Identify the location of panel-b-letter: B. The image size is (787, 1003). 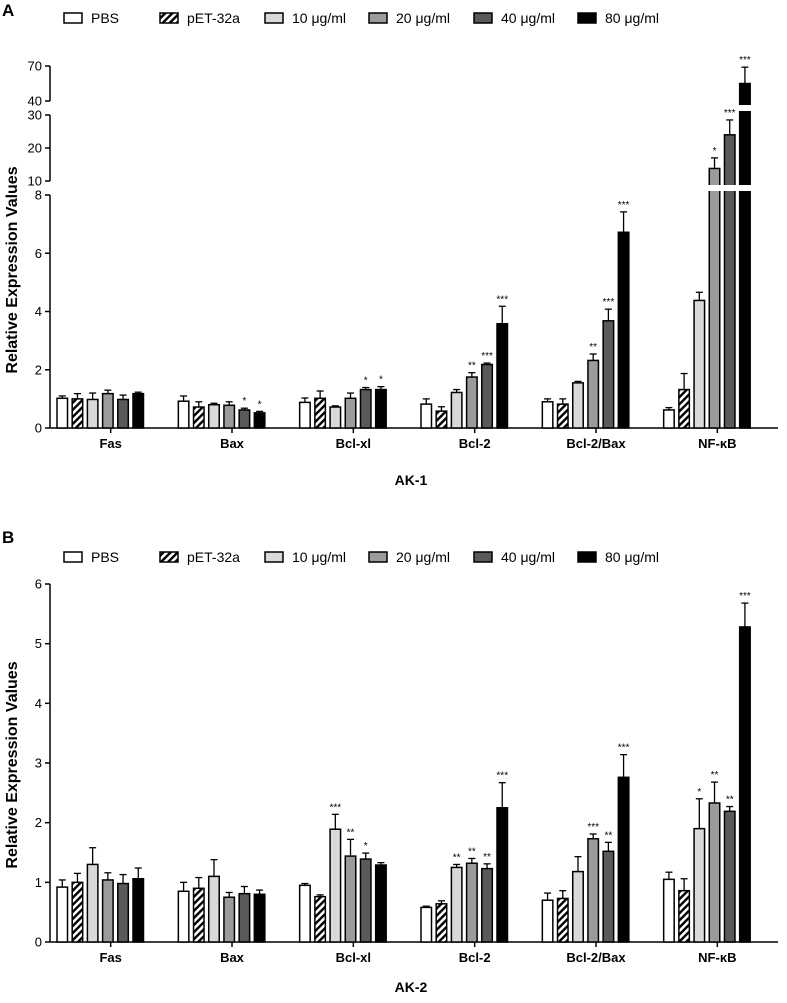
(8, 537).